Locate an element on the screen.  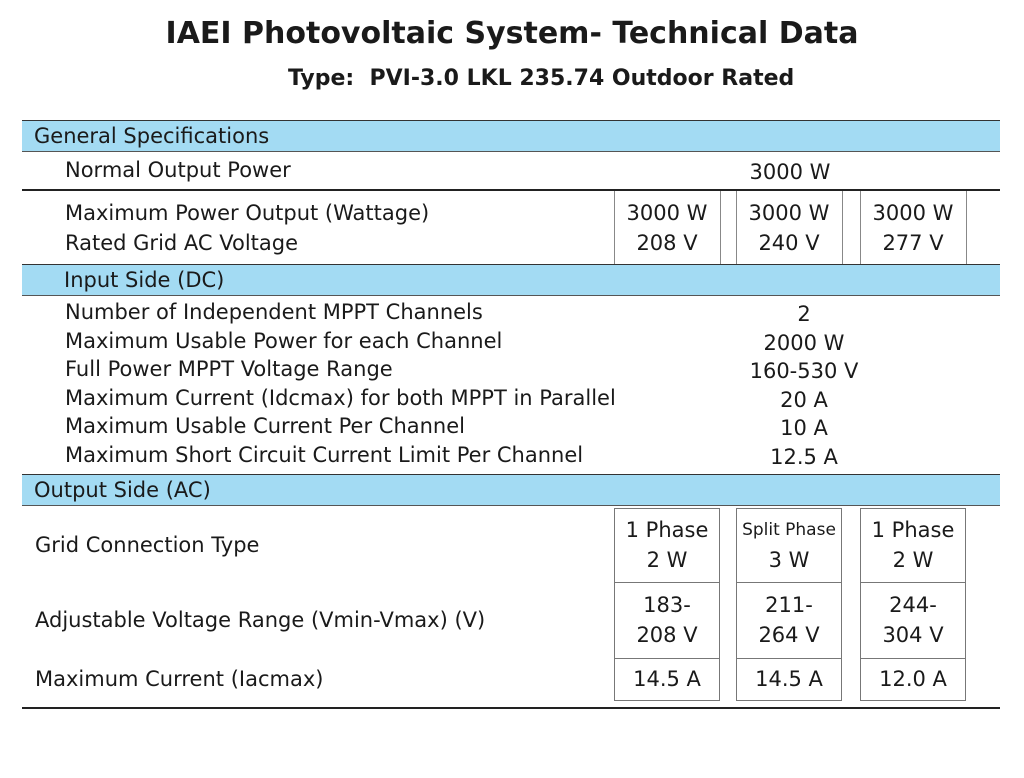
section-bar: Output Side (AC) is located at coordinates (511, 490).